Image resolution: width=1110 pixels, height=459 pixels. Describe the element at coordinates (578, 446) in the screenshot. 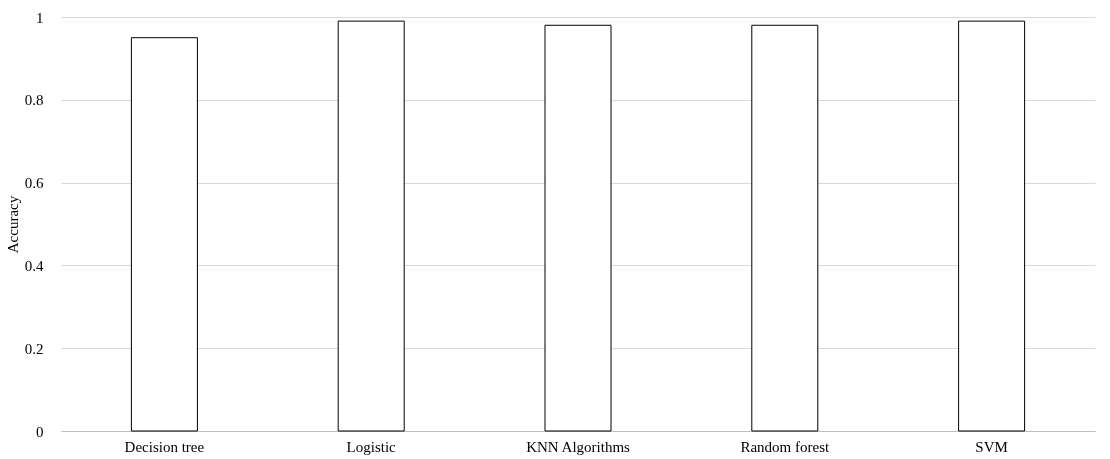

I see `x-tick-label: KNN Algorithms` at that location.